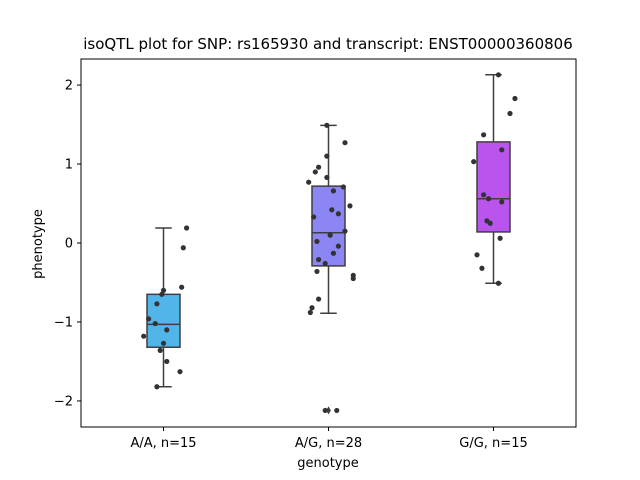 The image size is (640, 480). What do you see at coordinates (38, 244) in the screenshot?
I see `y-axis-label: phenotype` at bounding box center [38, 244].